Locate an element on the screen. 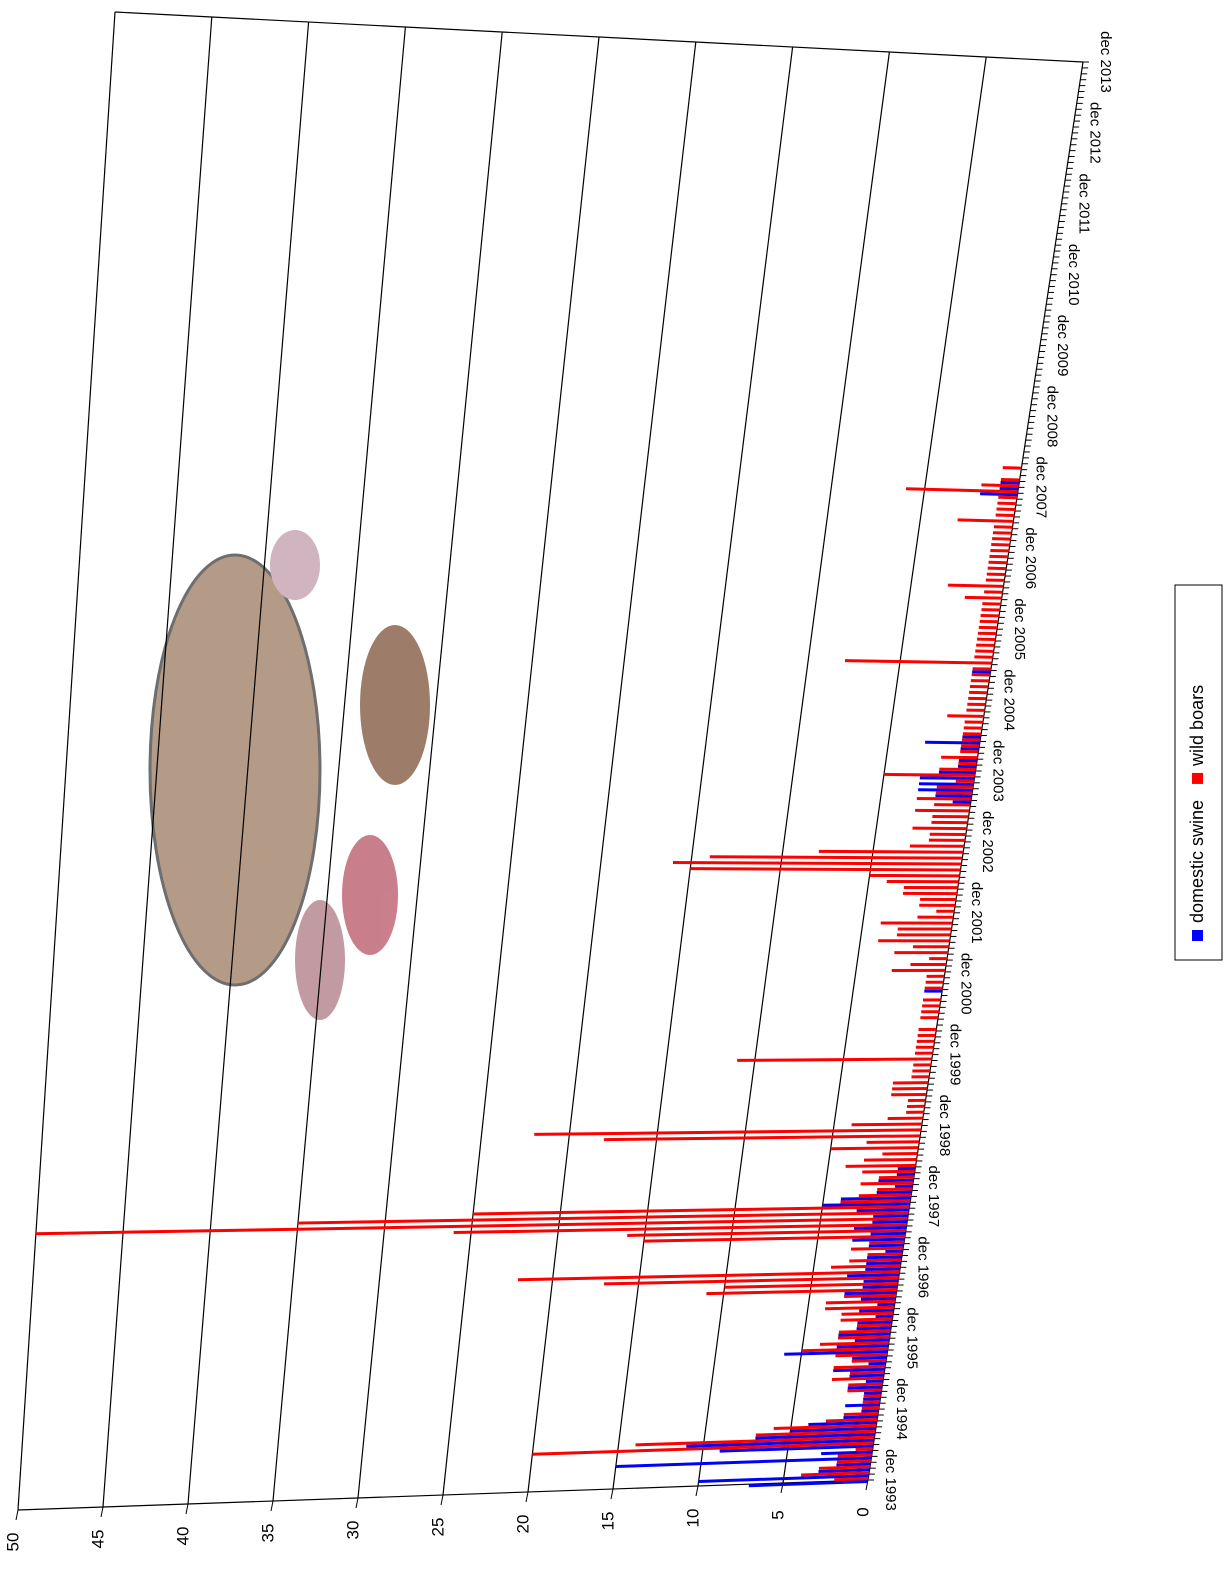 This screenshot has height=1576, width=1232. x-tick-label: dec 2005 is located at coordinates (1019, 629).